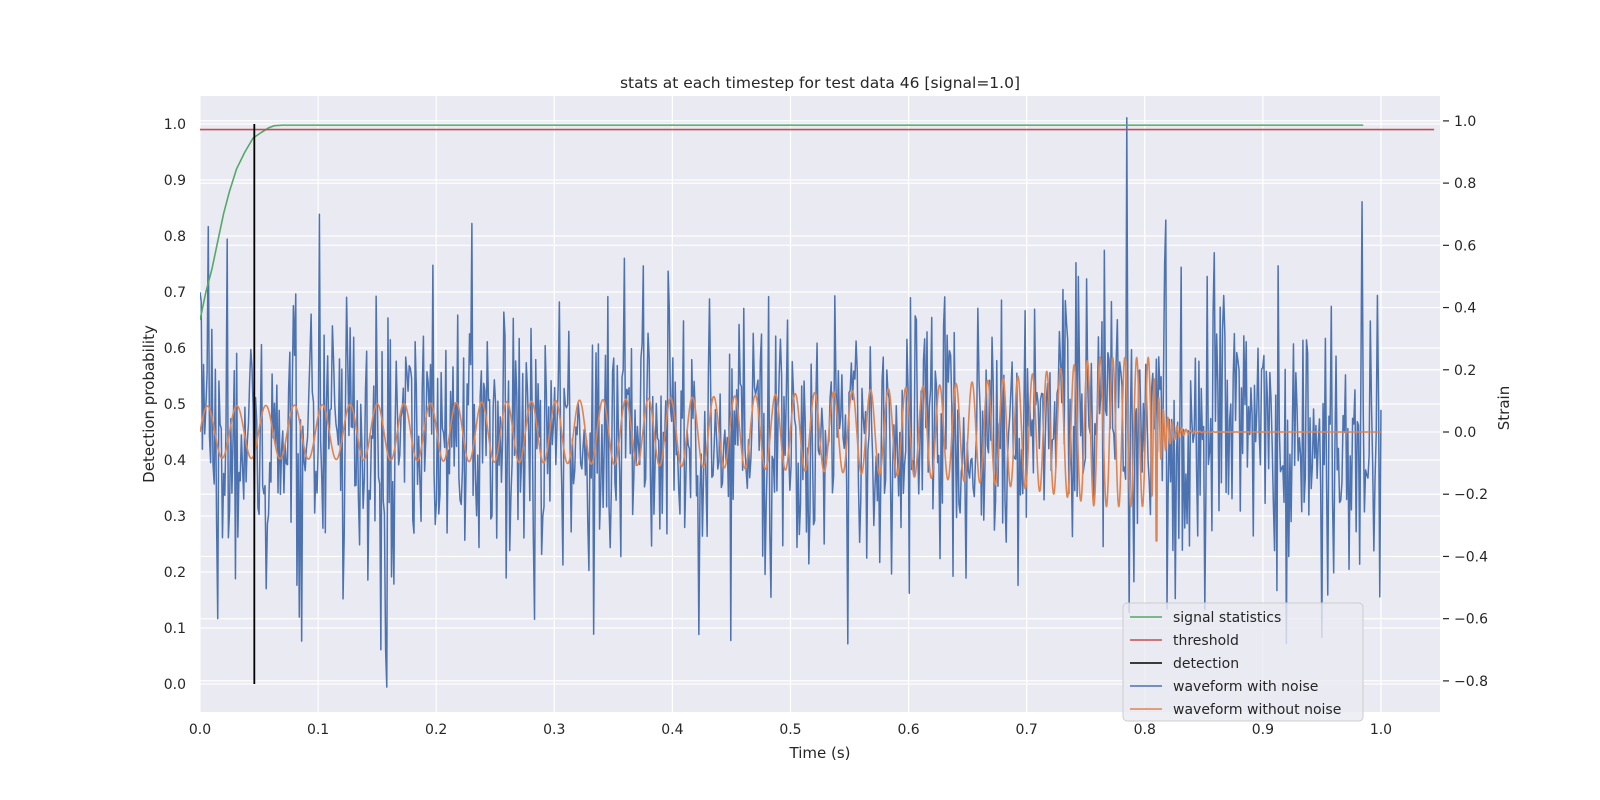 The width and height of the screenshot is (1600, 800). I want to click on y-tick-label: 0.7, so click(175, 293).